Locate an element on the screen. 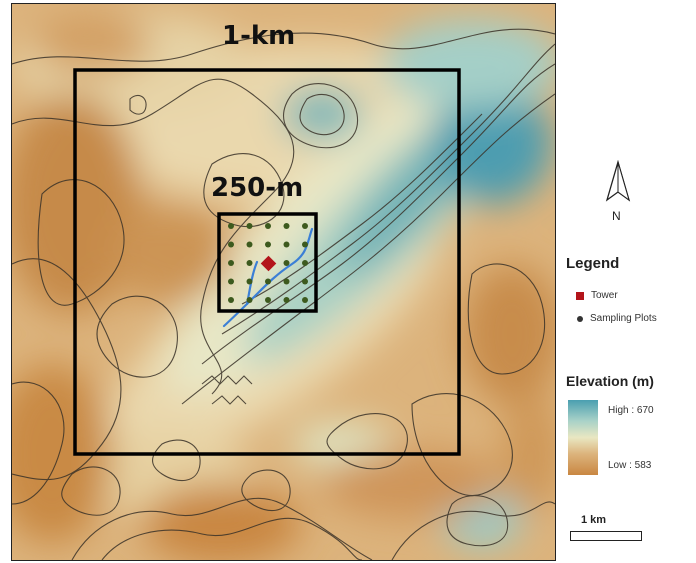 This screenshot has width=696, height=563. two-fifty-m-box is located at coordinates (267, 262).